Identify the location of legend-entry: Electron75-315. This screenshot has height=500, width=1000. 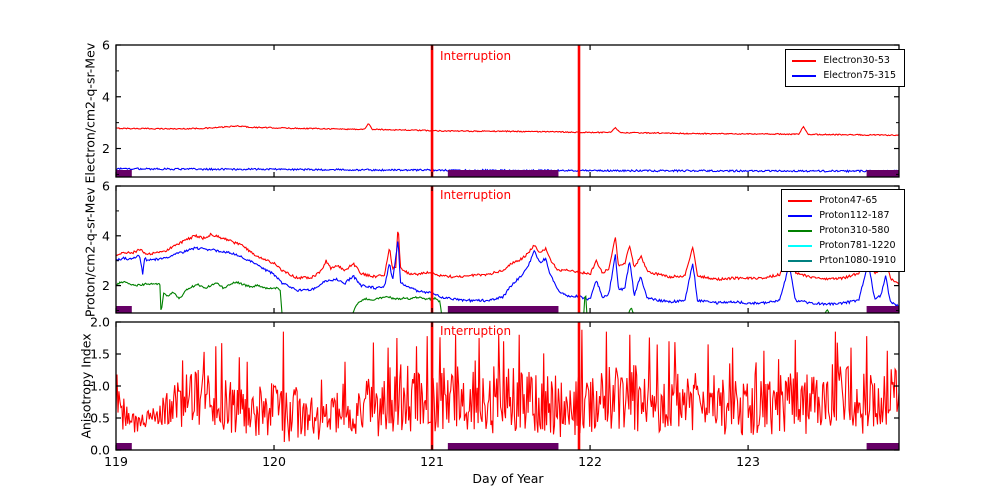
(844, 75).